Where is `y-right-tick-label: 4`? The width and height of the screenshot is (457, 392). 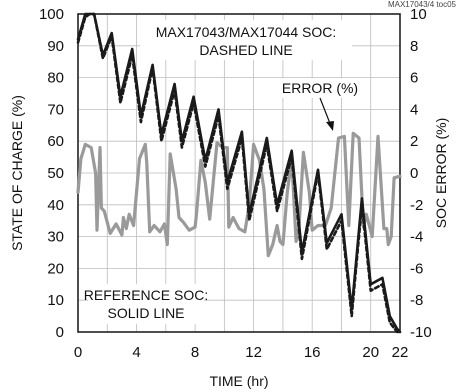 y-right-tick-label: 4 is located at coordinates (414, 109).